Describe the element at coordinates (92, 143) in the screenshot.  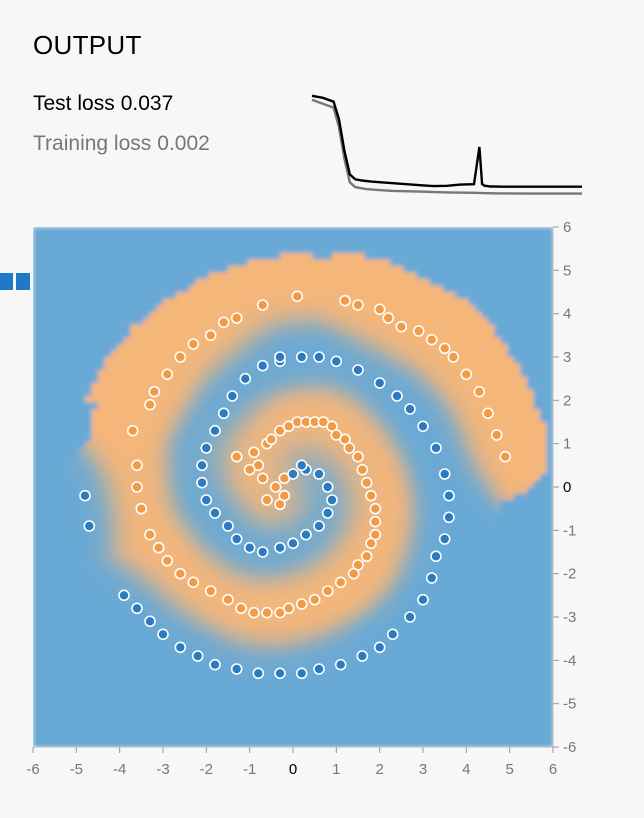
I see `training-loss-label: Training loss` at that location.